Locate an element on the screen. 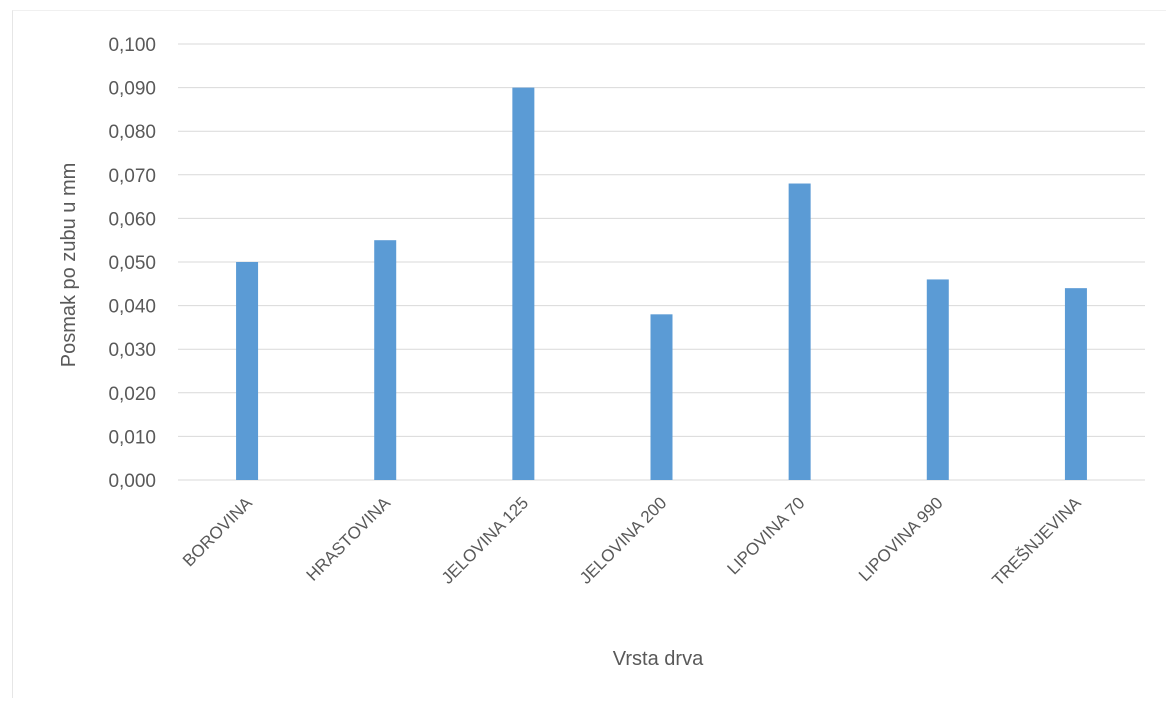 The image size is (1168, 701). y-tick-label: 0,030 is located at coordinates (132, 350).